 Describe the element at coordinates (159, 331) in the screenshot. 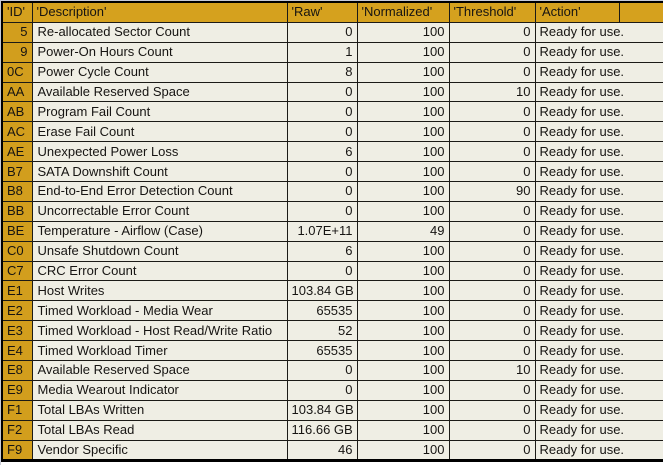

I see `cell-description: Timed Workload - Host Read/Write Ratio` at that location.